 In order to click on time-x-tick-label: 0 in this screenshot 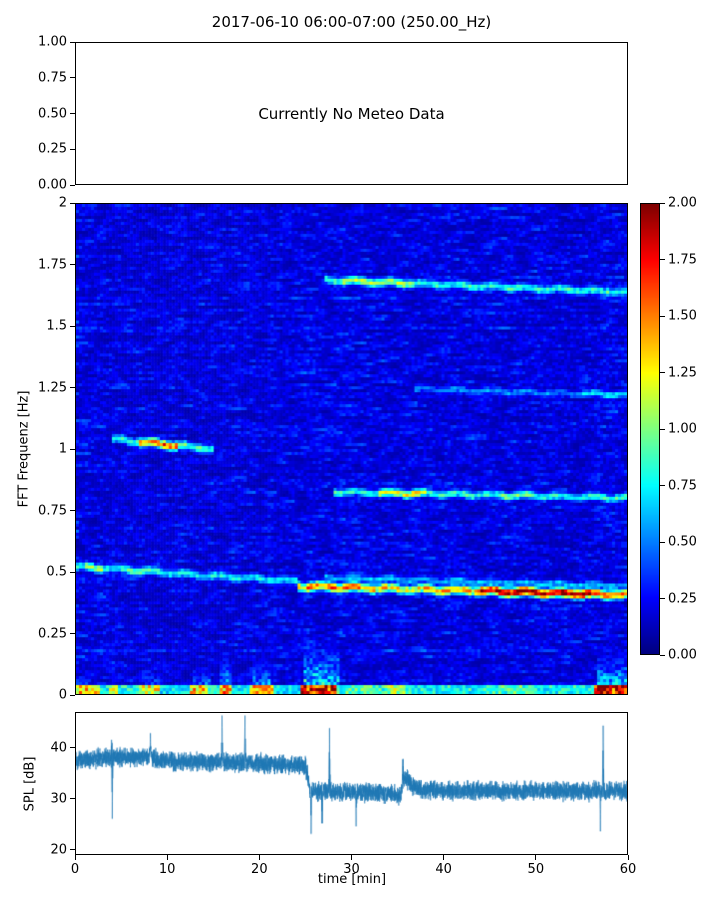, I will do `click(75, 869)`.